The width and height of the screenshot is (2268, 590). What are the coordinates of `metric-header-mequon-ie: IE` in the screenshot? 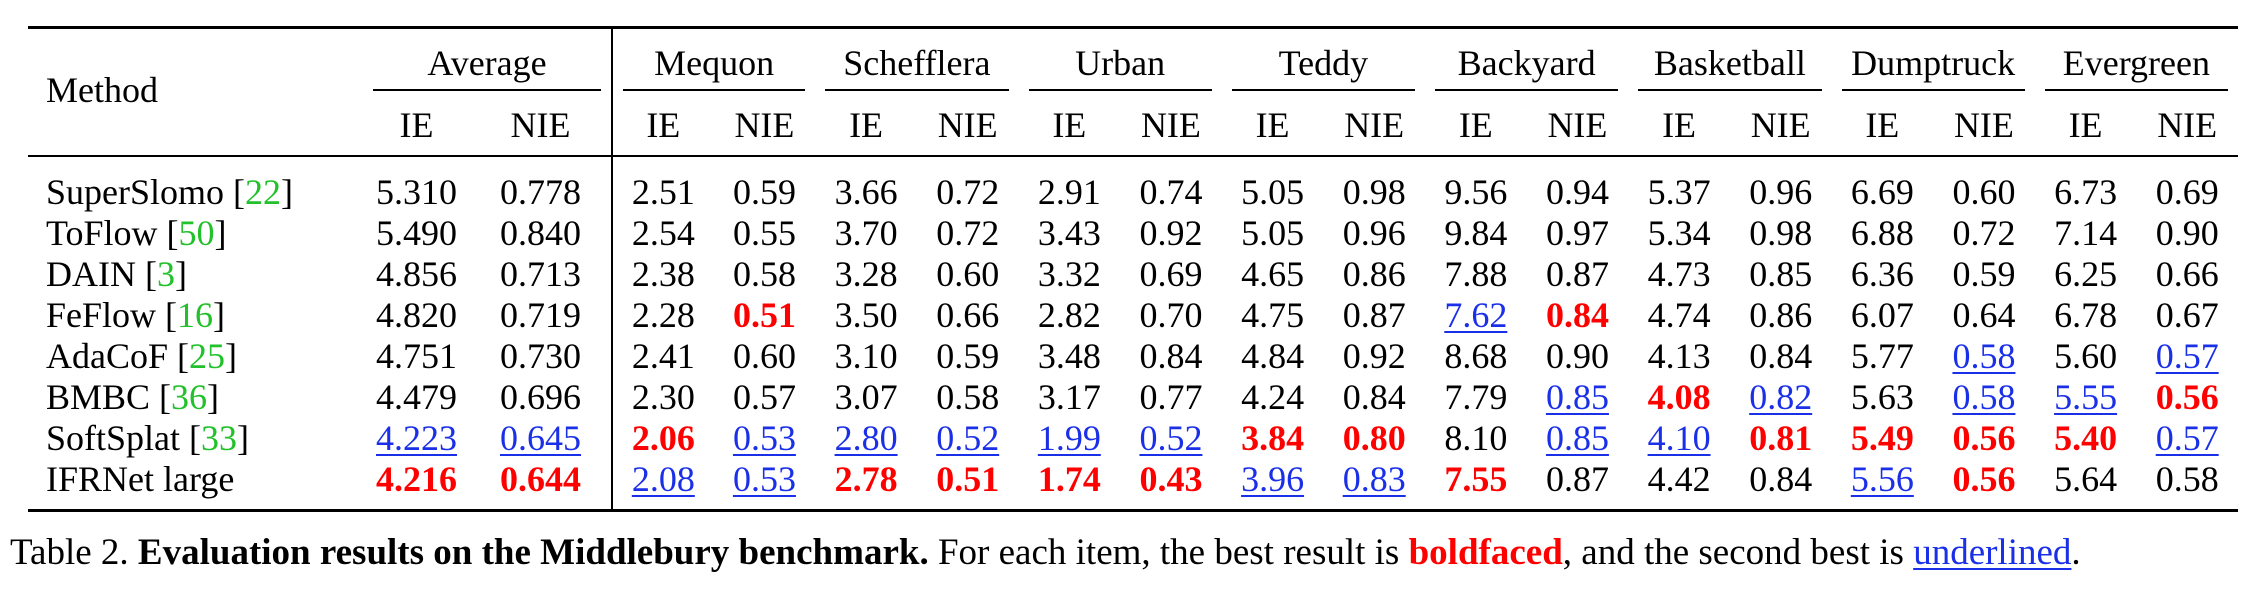 It's located at (663, 126).